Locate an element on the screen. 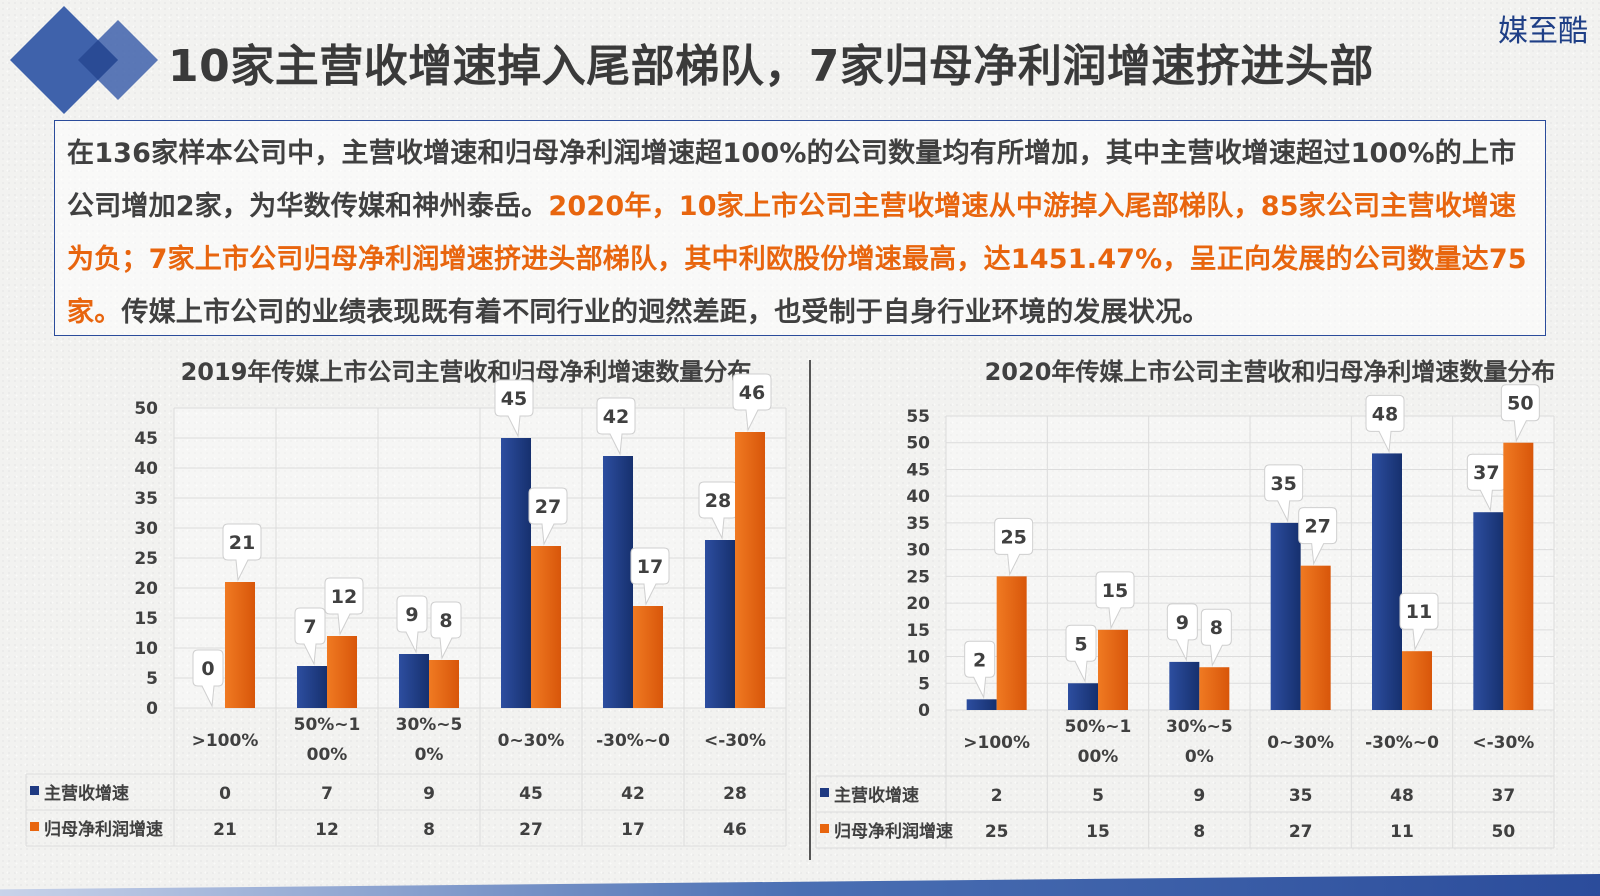  data-label: 25 is located at coordinates (1013, 537).